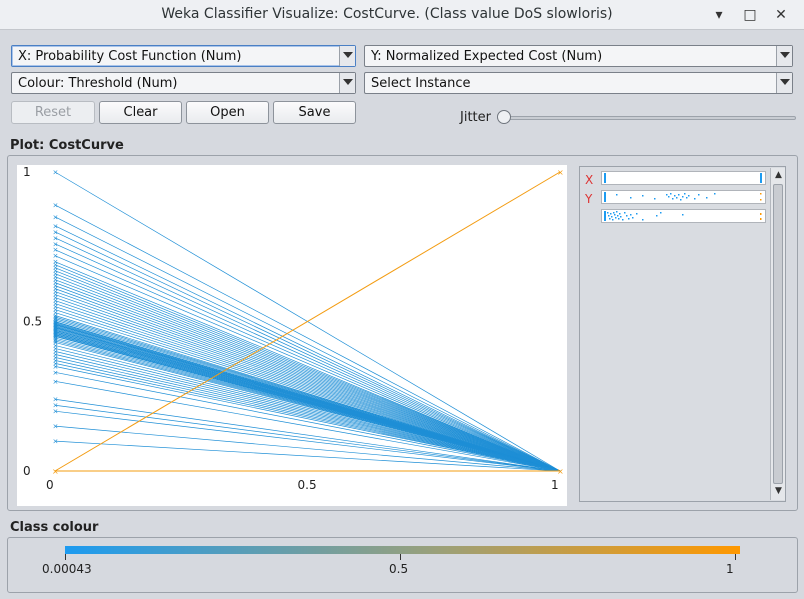  I want to click on attribute-scrollbar: ▲ ▼, so click(777, 334).